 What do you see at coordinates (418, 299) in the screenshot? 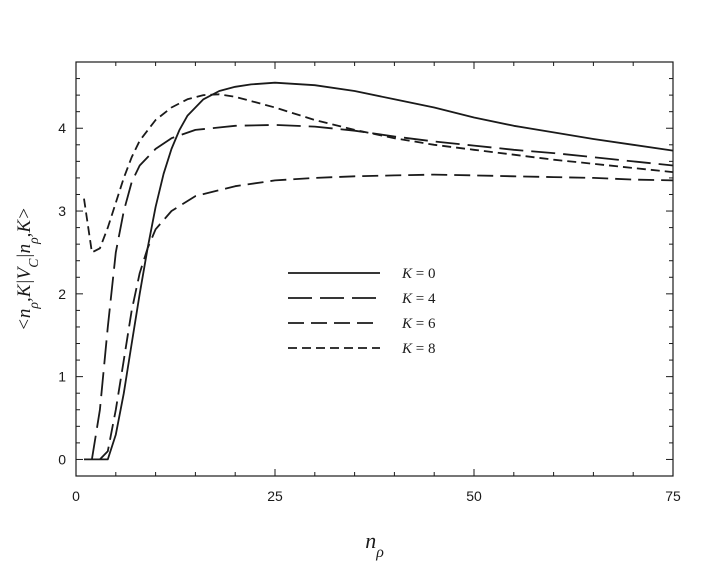
I see `legend-label: K = 4` at bounding box center [418, 299].